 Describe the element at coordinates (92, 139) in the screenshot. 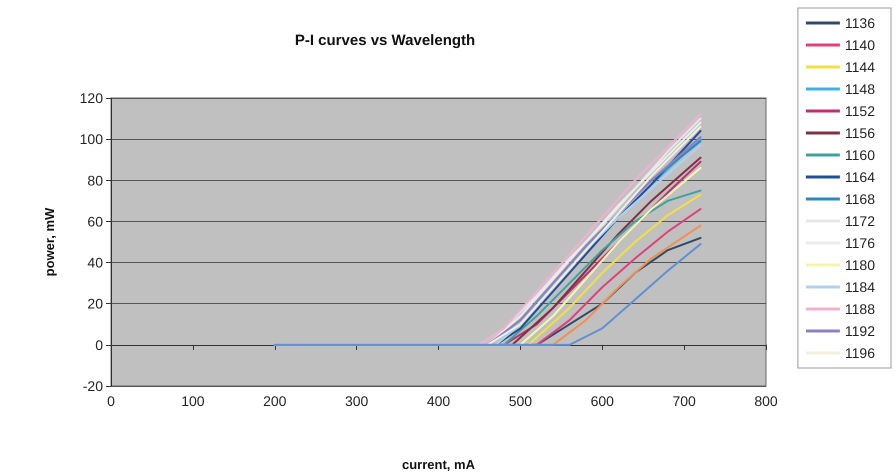

I see `y-tick-label: 100` at that location.